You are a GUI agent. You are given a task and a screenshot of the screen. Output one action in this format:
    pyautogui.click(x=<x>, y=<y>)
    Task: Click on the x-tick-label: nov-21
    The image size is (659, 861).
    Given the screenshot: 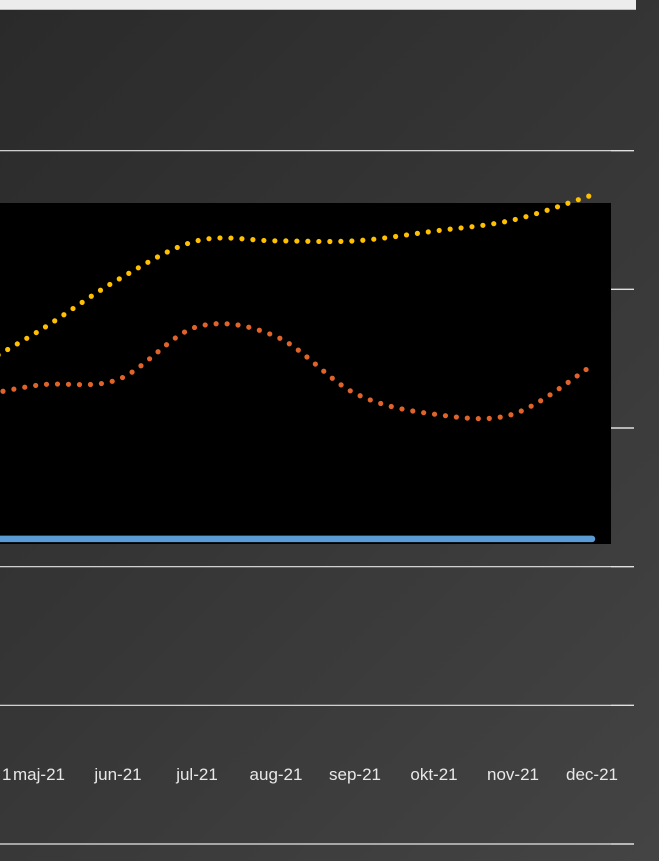 What is the action you would take?
    pyautogui.click(x=513, y=774)
    